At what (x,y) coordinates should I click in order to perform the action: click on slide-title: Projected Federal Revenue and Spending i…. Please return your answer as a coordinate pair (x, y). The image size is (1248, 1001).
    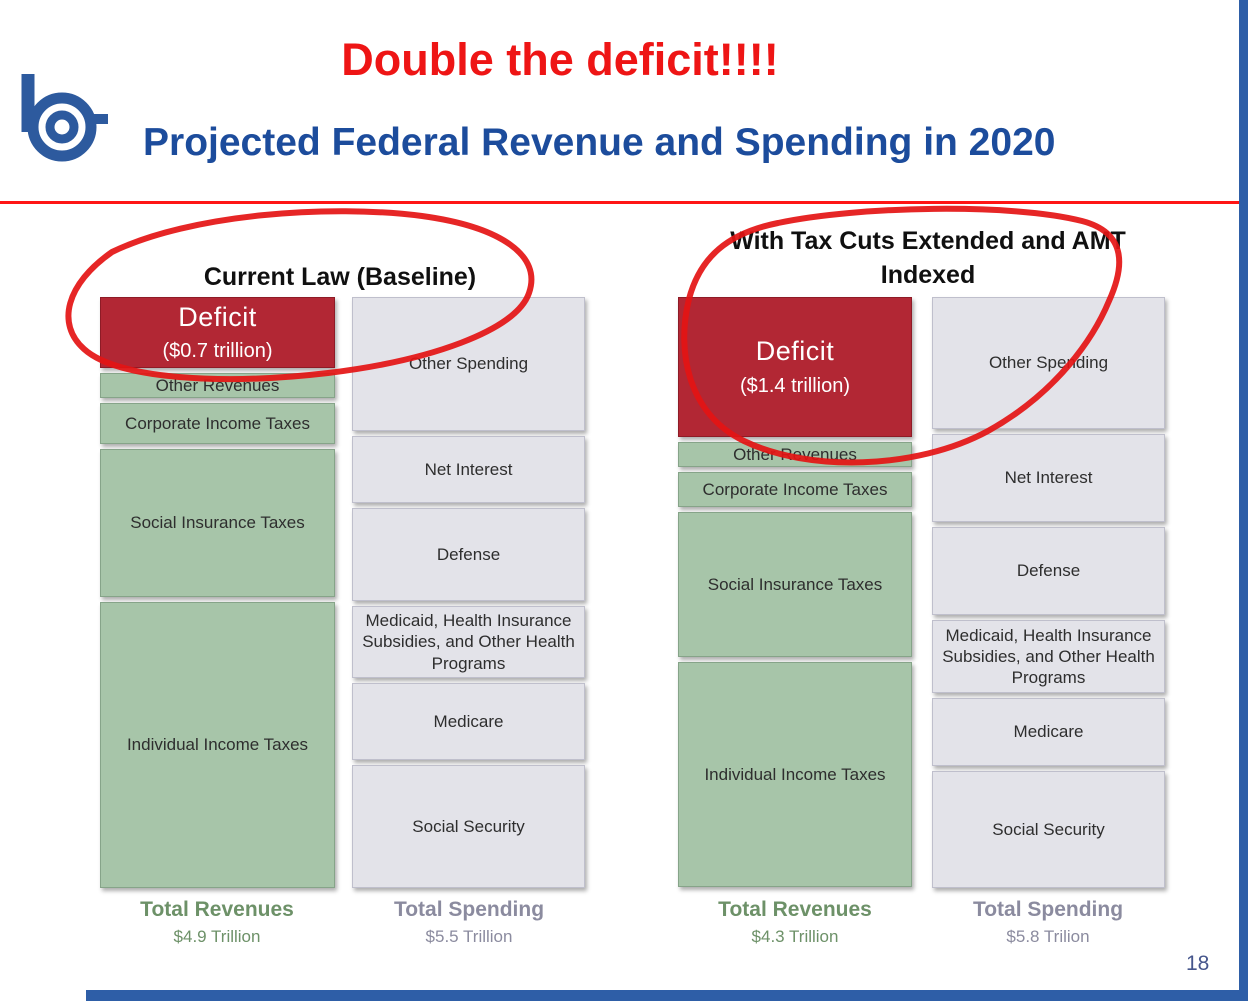
    Looking at the image, I should click on (599, 142).